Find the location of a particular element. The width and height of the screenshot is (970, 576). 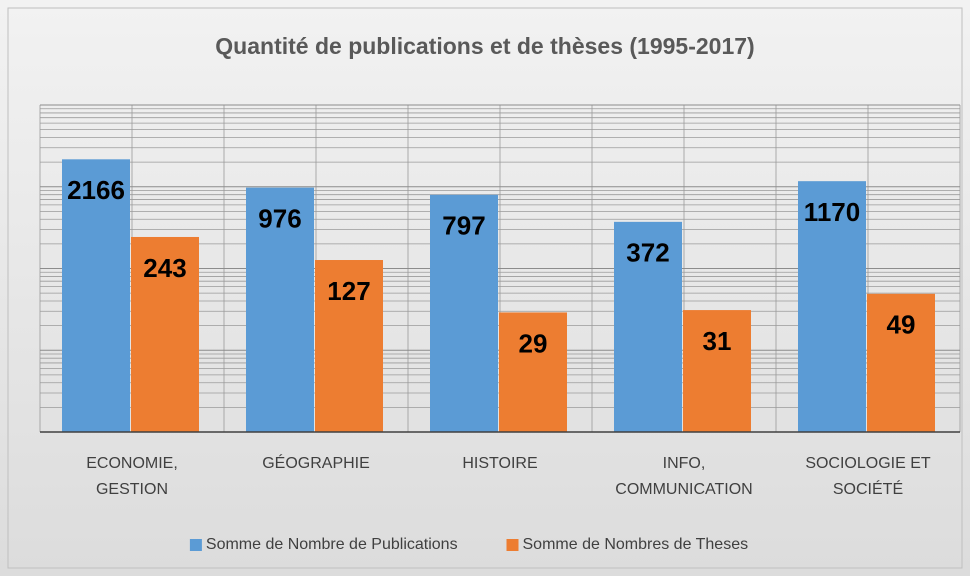

legend-label: Somme de Nombre de Publications is located at coordinates (332, 544).